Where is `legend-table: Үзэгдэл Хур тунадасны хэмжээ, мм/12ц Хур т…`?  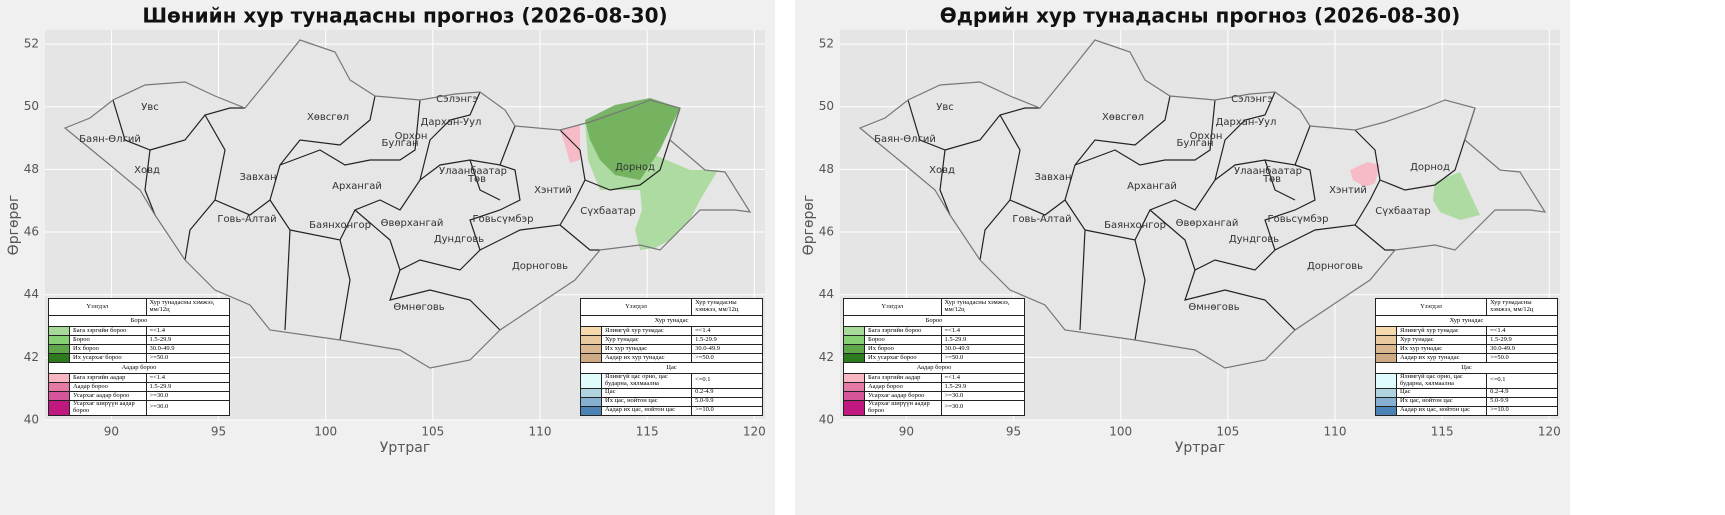 legend-table: Үзэгдэл Хур тунадасны хэмжээ, мм/12ц Хур т… is located at coordinates (1466, 357).